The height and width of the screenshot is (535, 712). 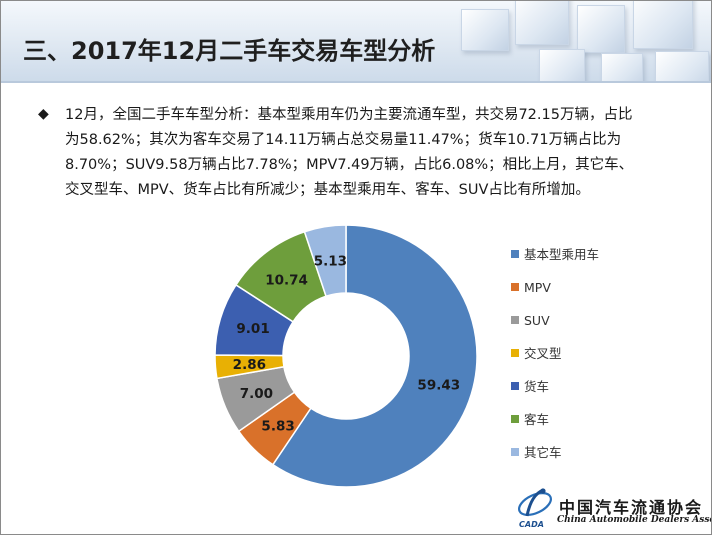 I want to click on logo-name-en: China Automobile Dealers Association, so click(x=634, y=520).